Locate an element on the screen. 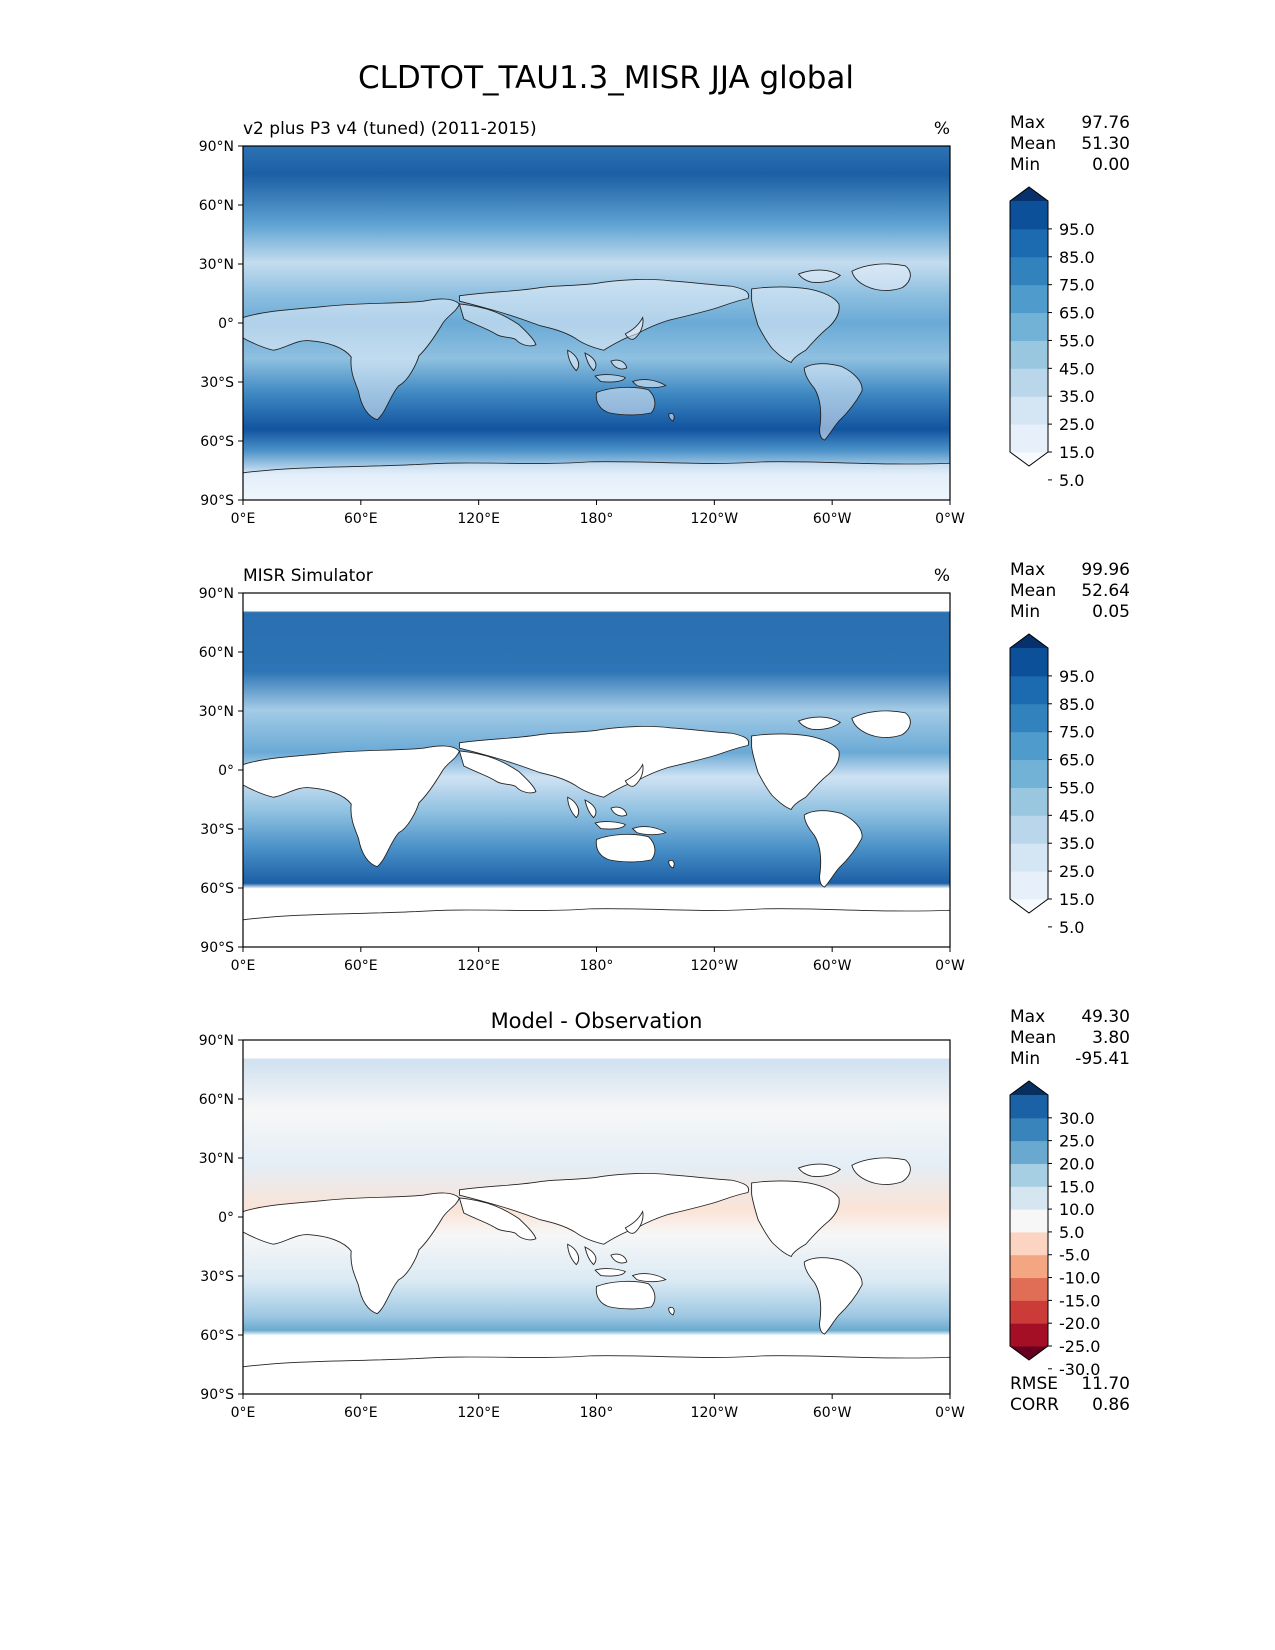 This screenshot has height=1650, width=1275. panel-title: v2 plus P3 v4 (tuned) (2011-2015) is located at coordinates (390, 129).